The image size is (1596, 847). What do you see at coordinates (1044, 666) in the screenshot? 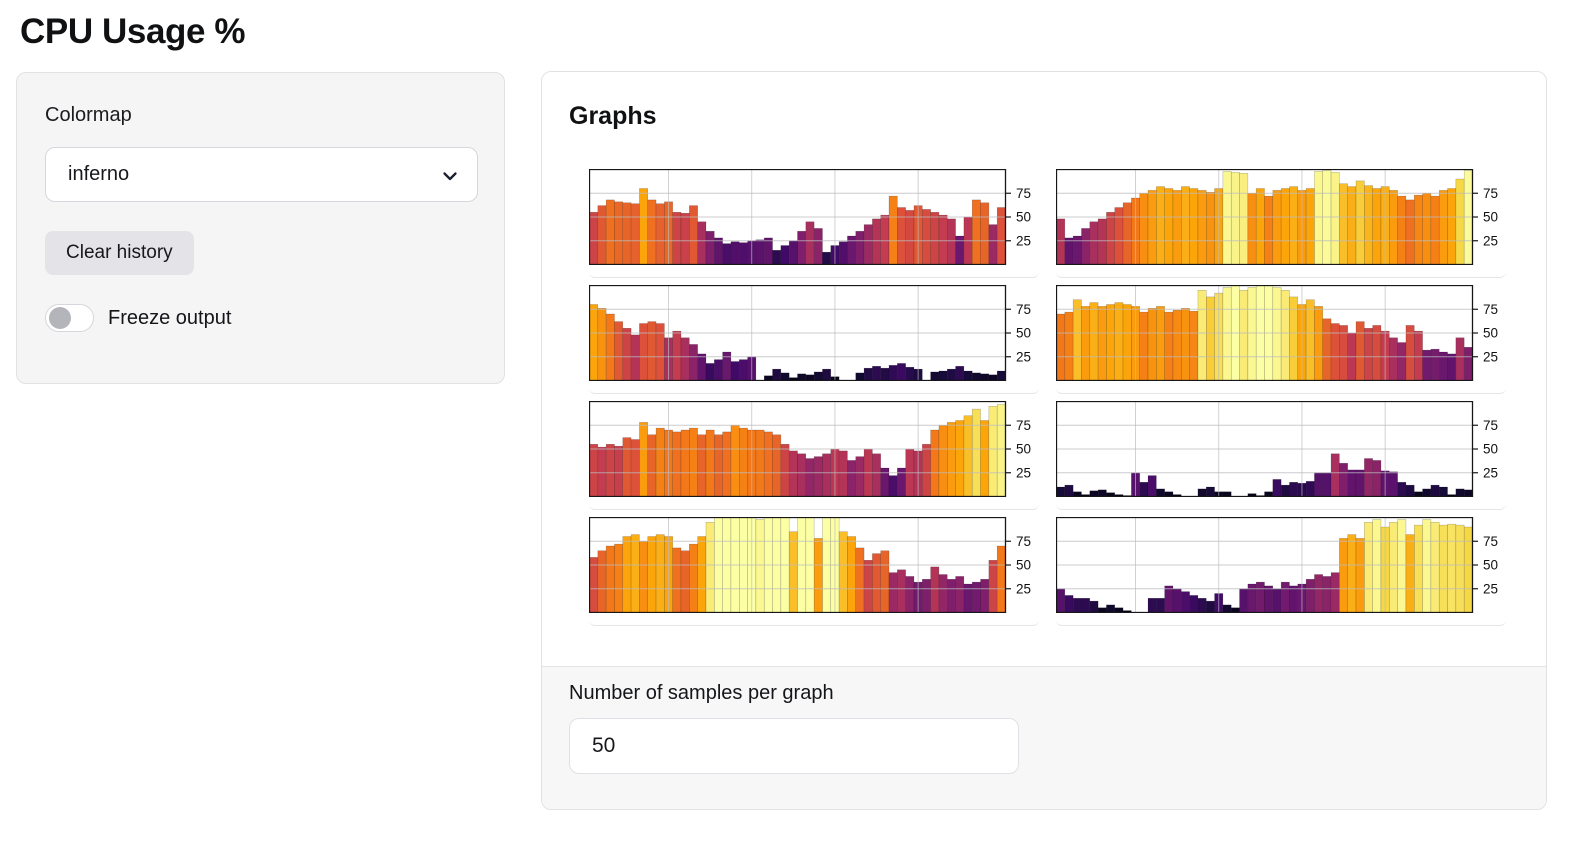
I see `card-divider` at bounding box center [1044, 666].